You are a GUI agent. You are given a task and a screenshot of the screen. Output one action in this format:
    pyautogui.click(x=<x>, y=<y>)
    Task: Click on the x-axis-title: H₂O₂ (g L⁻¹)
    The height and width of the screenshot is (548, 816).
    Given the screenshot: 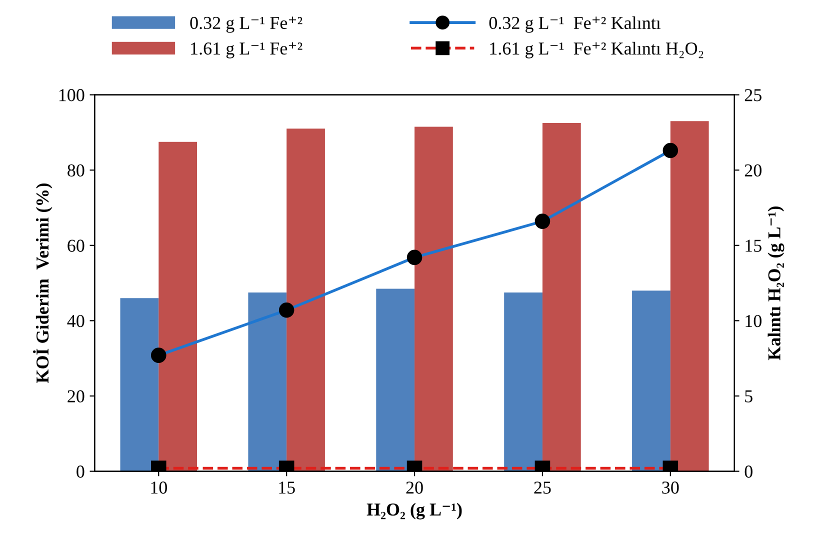 What is the action you would take?
    pyautogui.click(x=414, y=511)
    